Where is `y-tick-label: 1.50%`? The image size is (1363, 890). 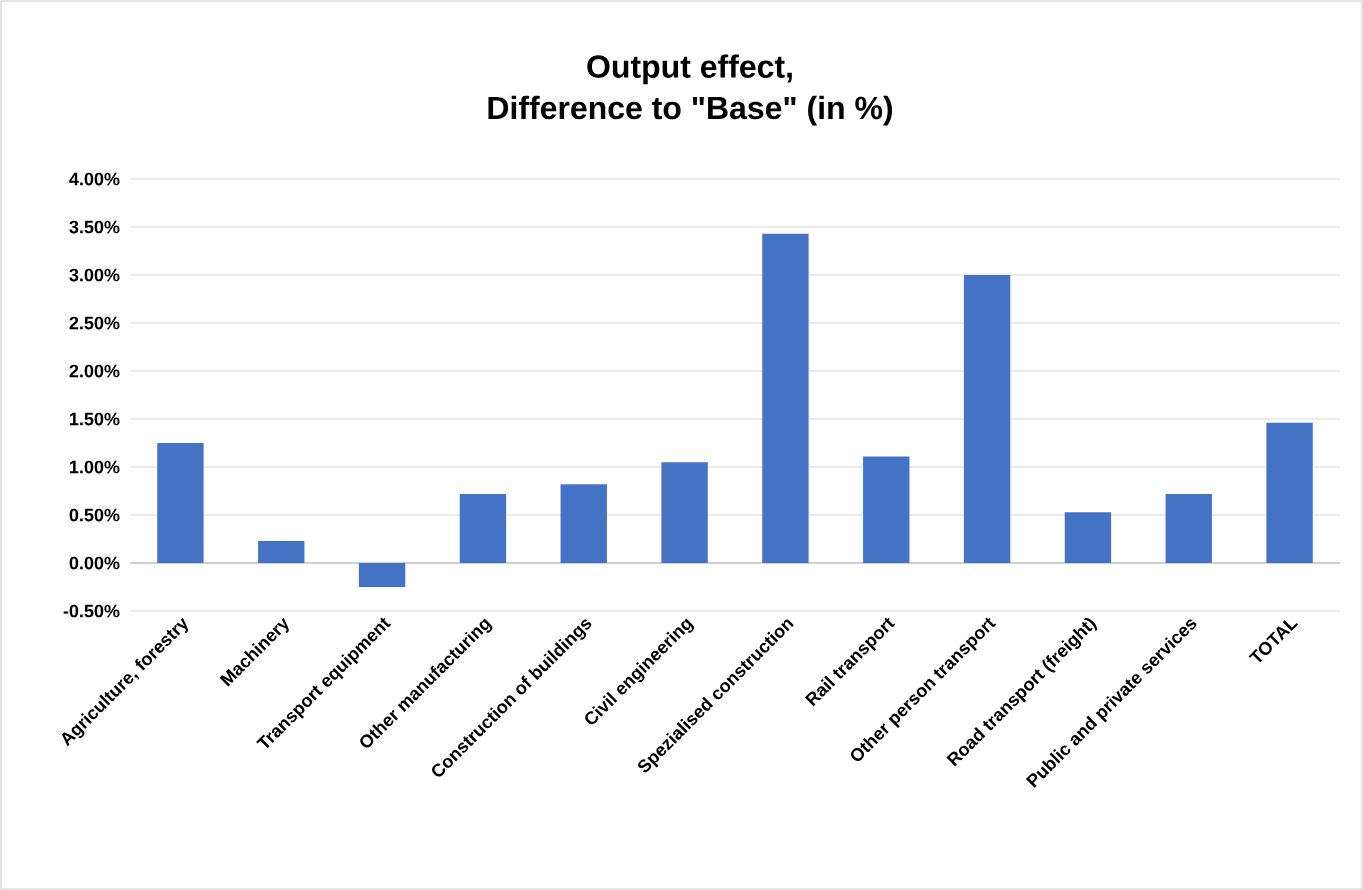 y-tick-label: 1.50% is located at coordinates (95, 419).